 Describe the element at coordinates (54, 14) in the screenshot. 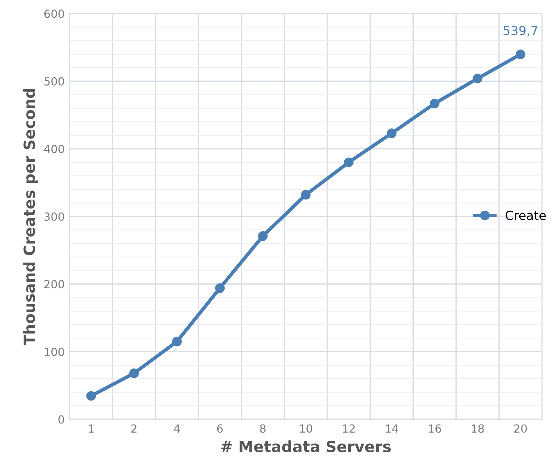

I see `y-tick-label: 600` at that location.